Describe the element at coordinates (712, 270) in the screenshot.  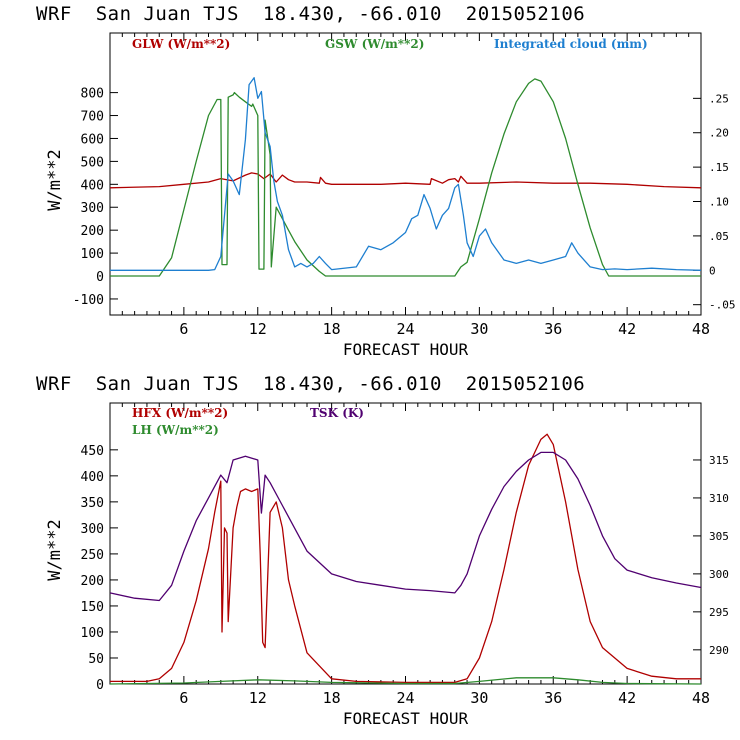
I see `y2-tick-label: 0` at that location.